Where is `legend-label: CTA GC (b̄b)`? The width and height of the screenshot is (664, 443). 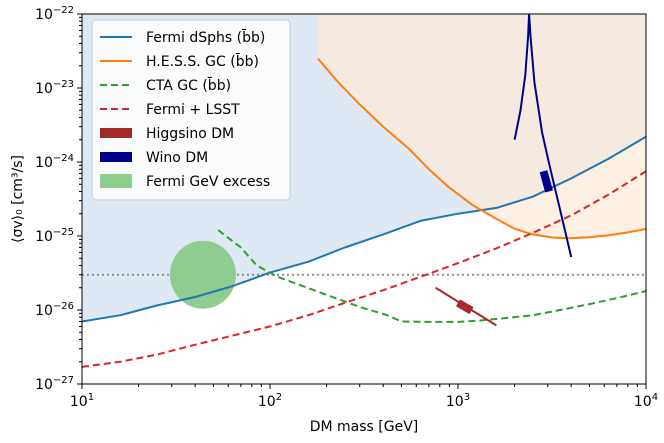
legend-label: CTA GC (b̄b) is located at coordinates (188, 85).